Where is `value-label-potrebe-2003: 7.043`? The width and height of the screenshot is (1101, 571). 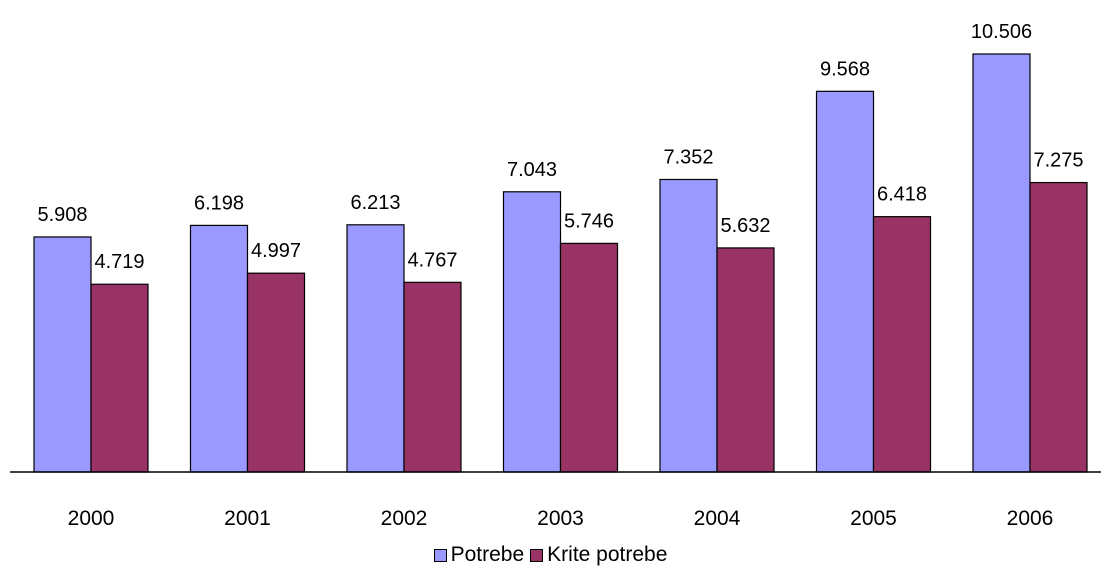 value-label-potrebe-2003: 7.043 is located at coordinates (532, 170).